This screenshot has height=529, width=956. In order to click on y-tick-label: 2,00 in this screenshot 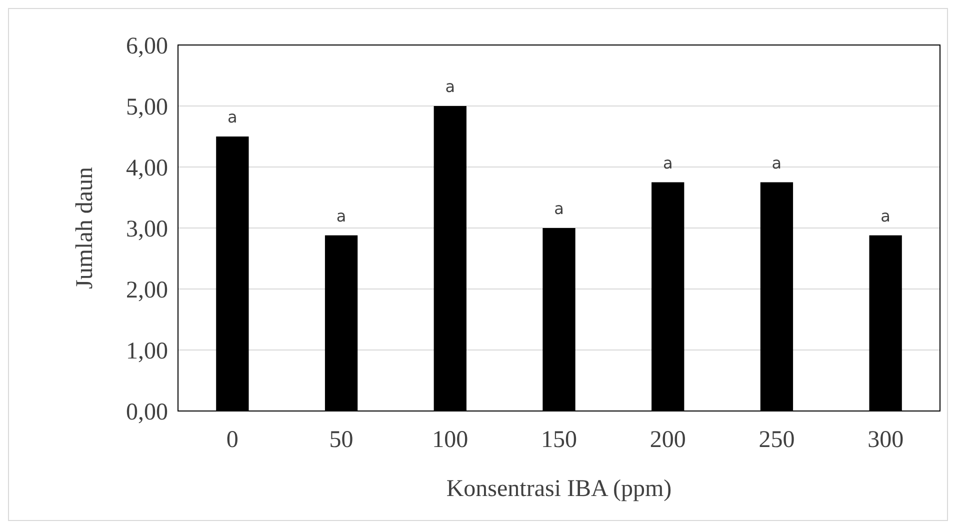, I will do `click(147, 290)`.